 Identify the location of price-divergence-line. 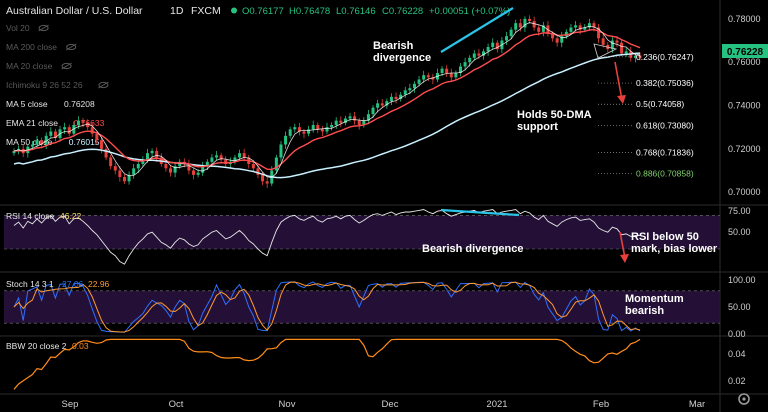
(477, 30).